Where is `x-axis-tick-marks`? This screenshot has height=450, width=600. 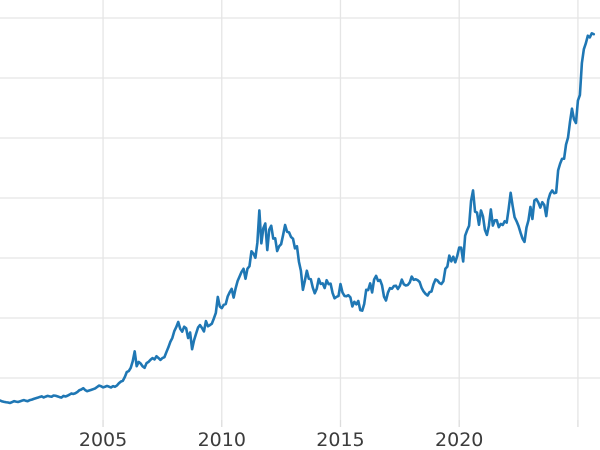
x-axis-tick-marks is located at coordinates (340, 423).